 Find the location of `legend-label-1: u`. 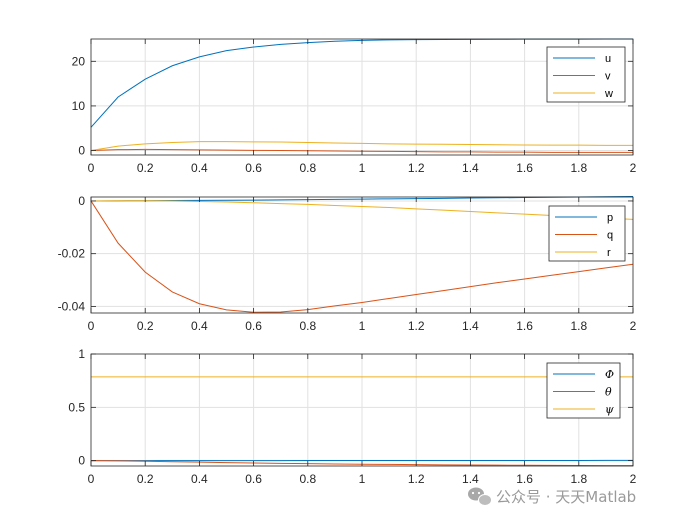

legend-label-1: u is located at coordinates (608, 59).